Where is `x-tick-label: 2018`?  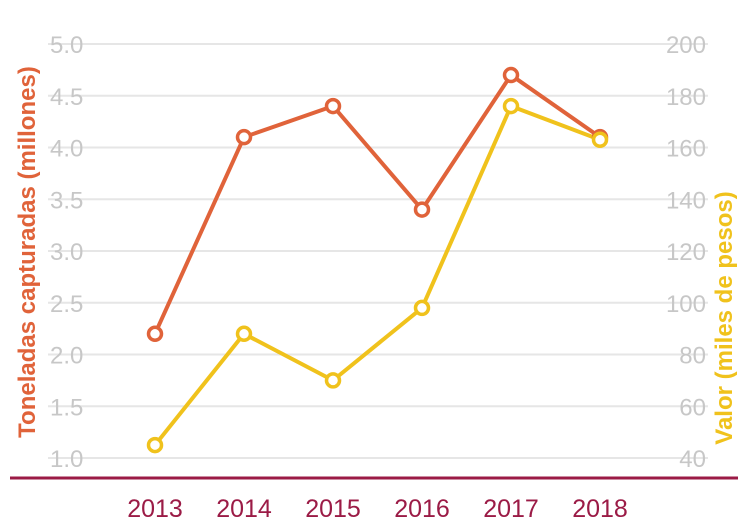
x-tick-label: 2018 is located at coordinates (600, 509).